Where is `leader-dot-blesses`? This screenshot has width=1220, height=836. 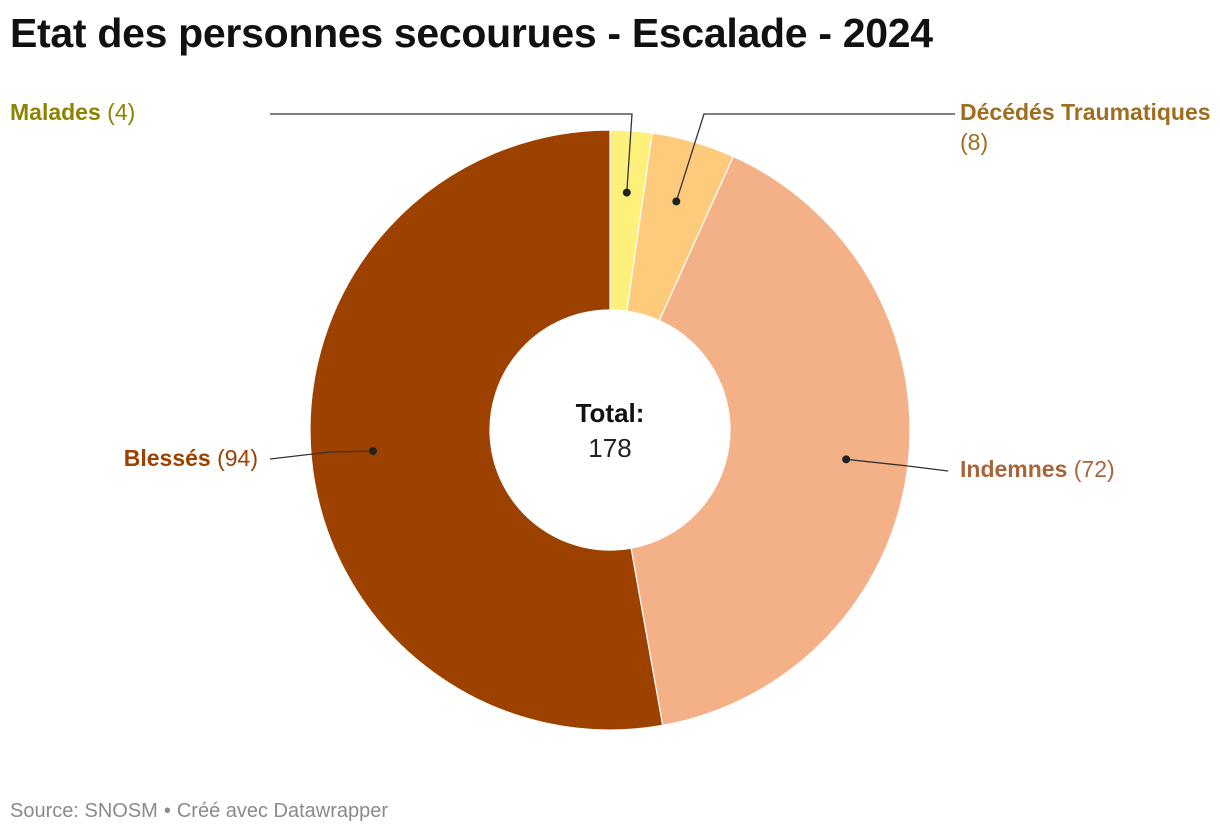 leader-dot-blesses is located at coordinates (372, 450).